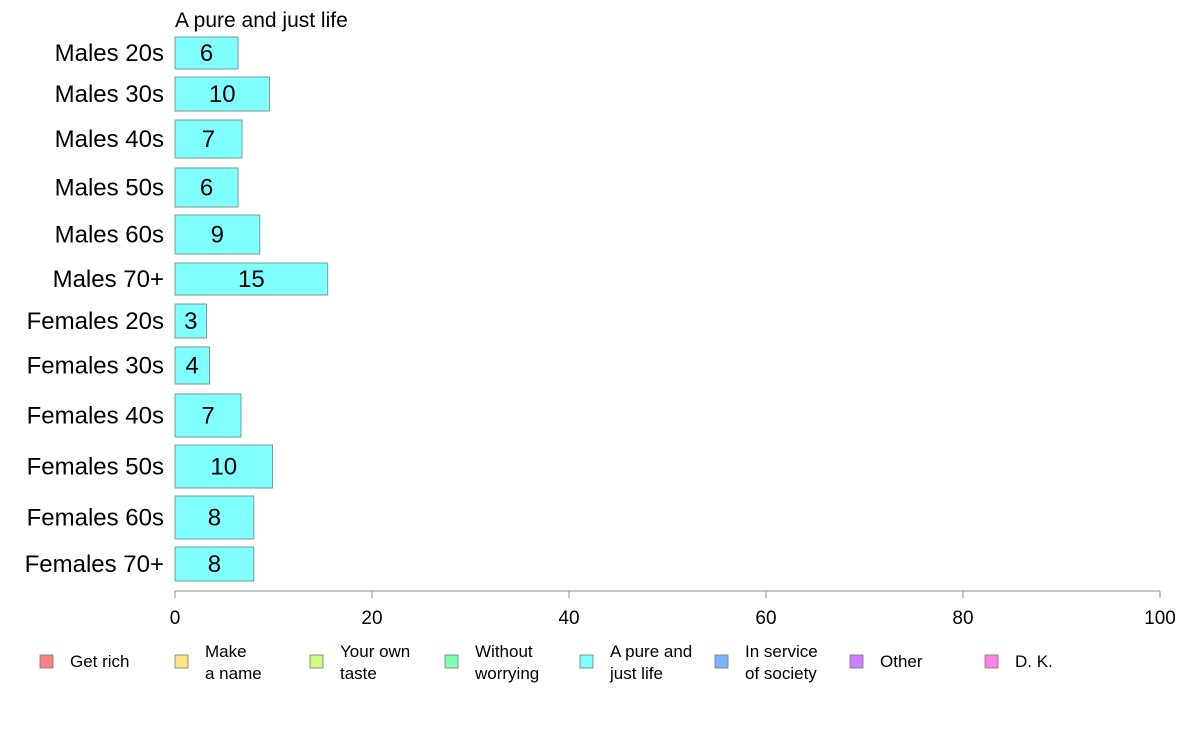  What do you see at coordinates (109, 53) in the screenshot?
I see `category-label: Males 20s` at bounding box center [109, 53].